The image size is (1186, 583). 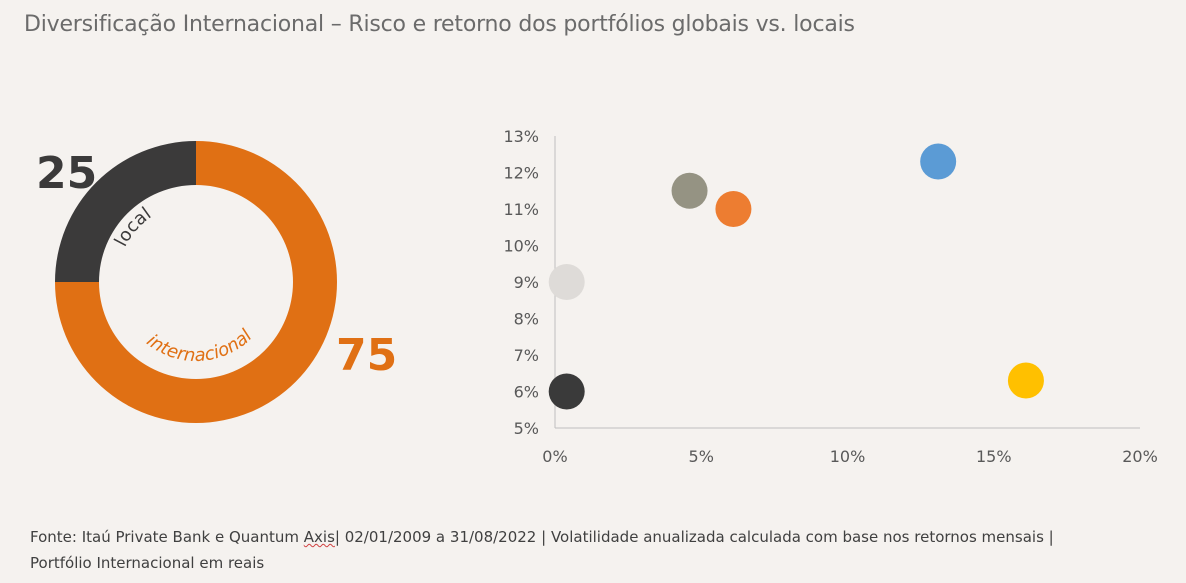 What do you see at coordinates (366, 355) in the screenshot?
I see `donut-value-internacional: 75` at bounding box center [366, 355].